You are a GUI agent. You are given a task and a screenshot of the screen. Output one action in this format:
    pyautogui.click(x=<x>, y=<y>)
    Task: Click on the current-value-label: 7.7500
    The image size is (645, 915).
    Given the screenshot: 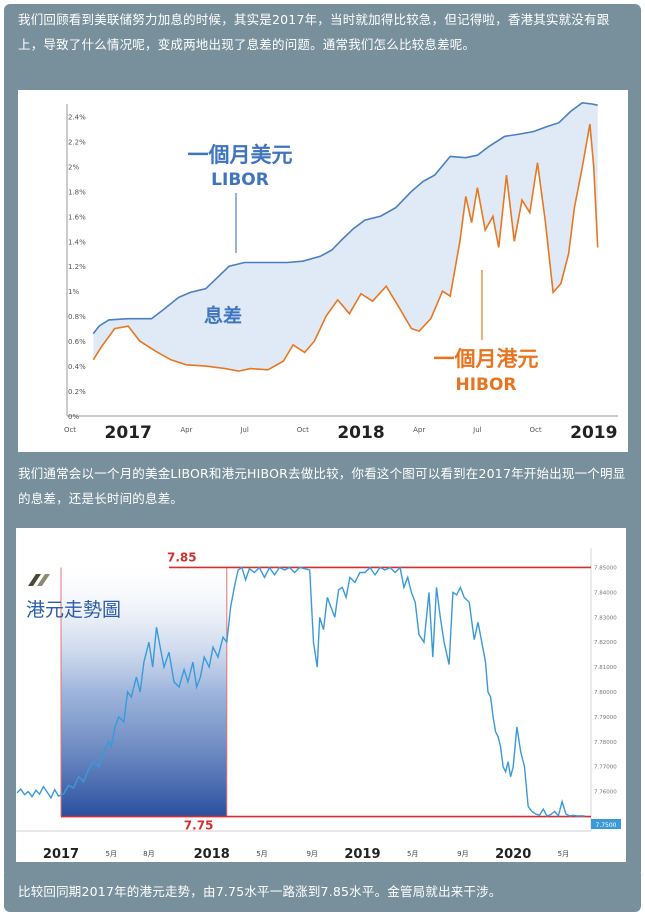 What is the action you would take?
    pyautogui.click(x=606, y=825)
    